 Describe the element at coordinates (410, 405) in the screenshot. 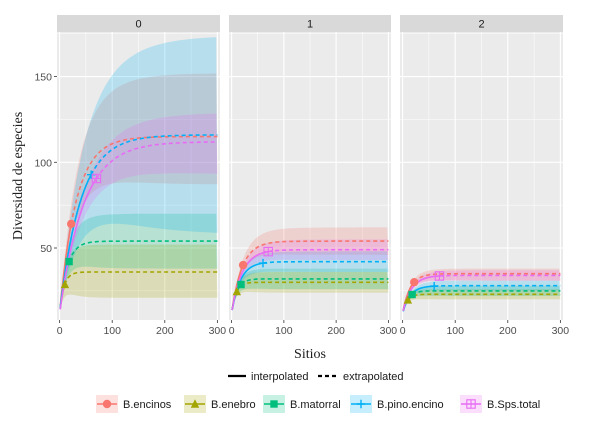

I see `legend-label-B.pino.encino: B.pino.encino` at that location.